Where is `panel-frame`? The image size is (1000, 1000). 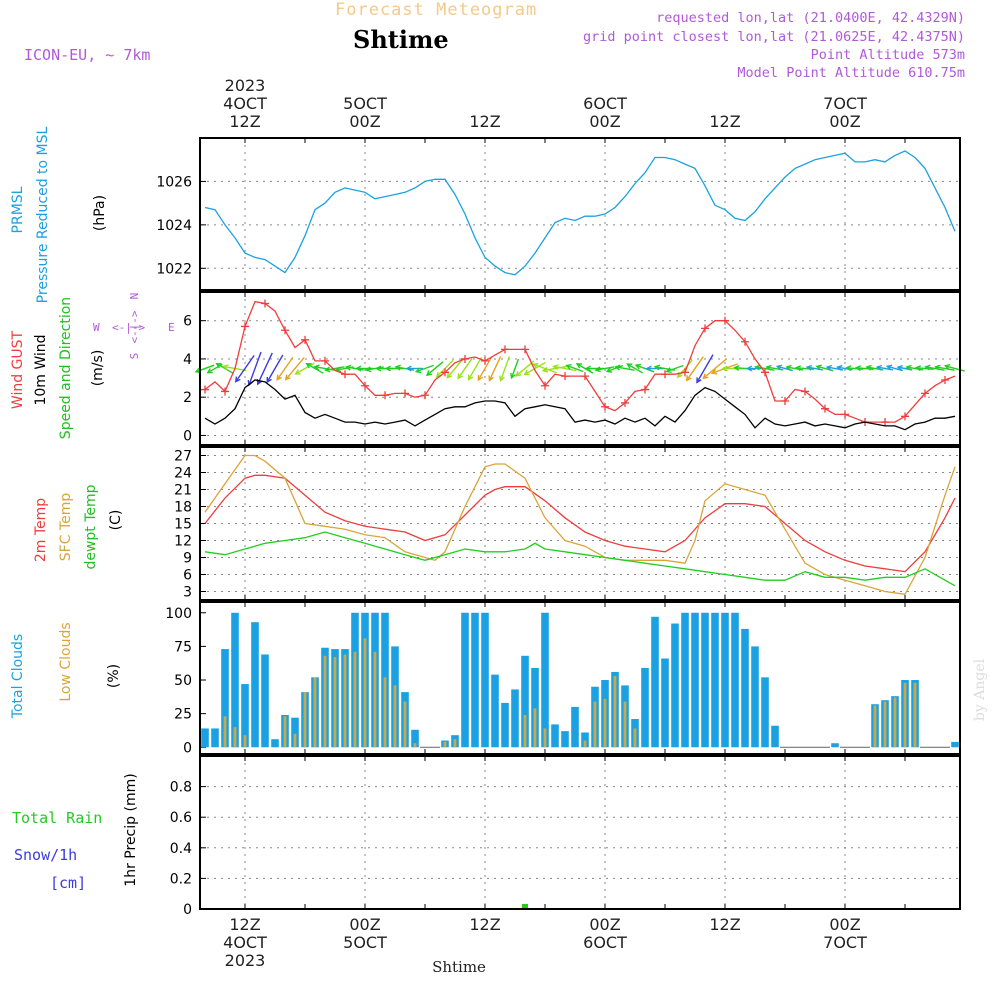 panel-frame is located at coordinates (580, 523).